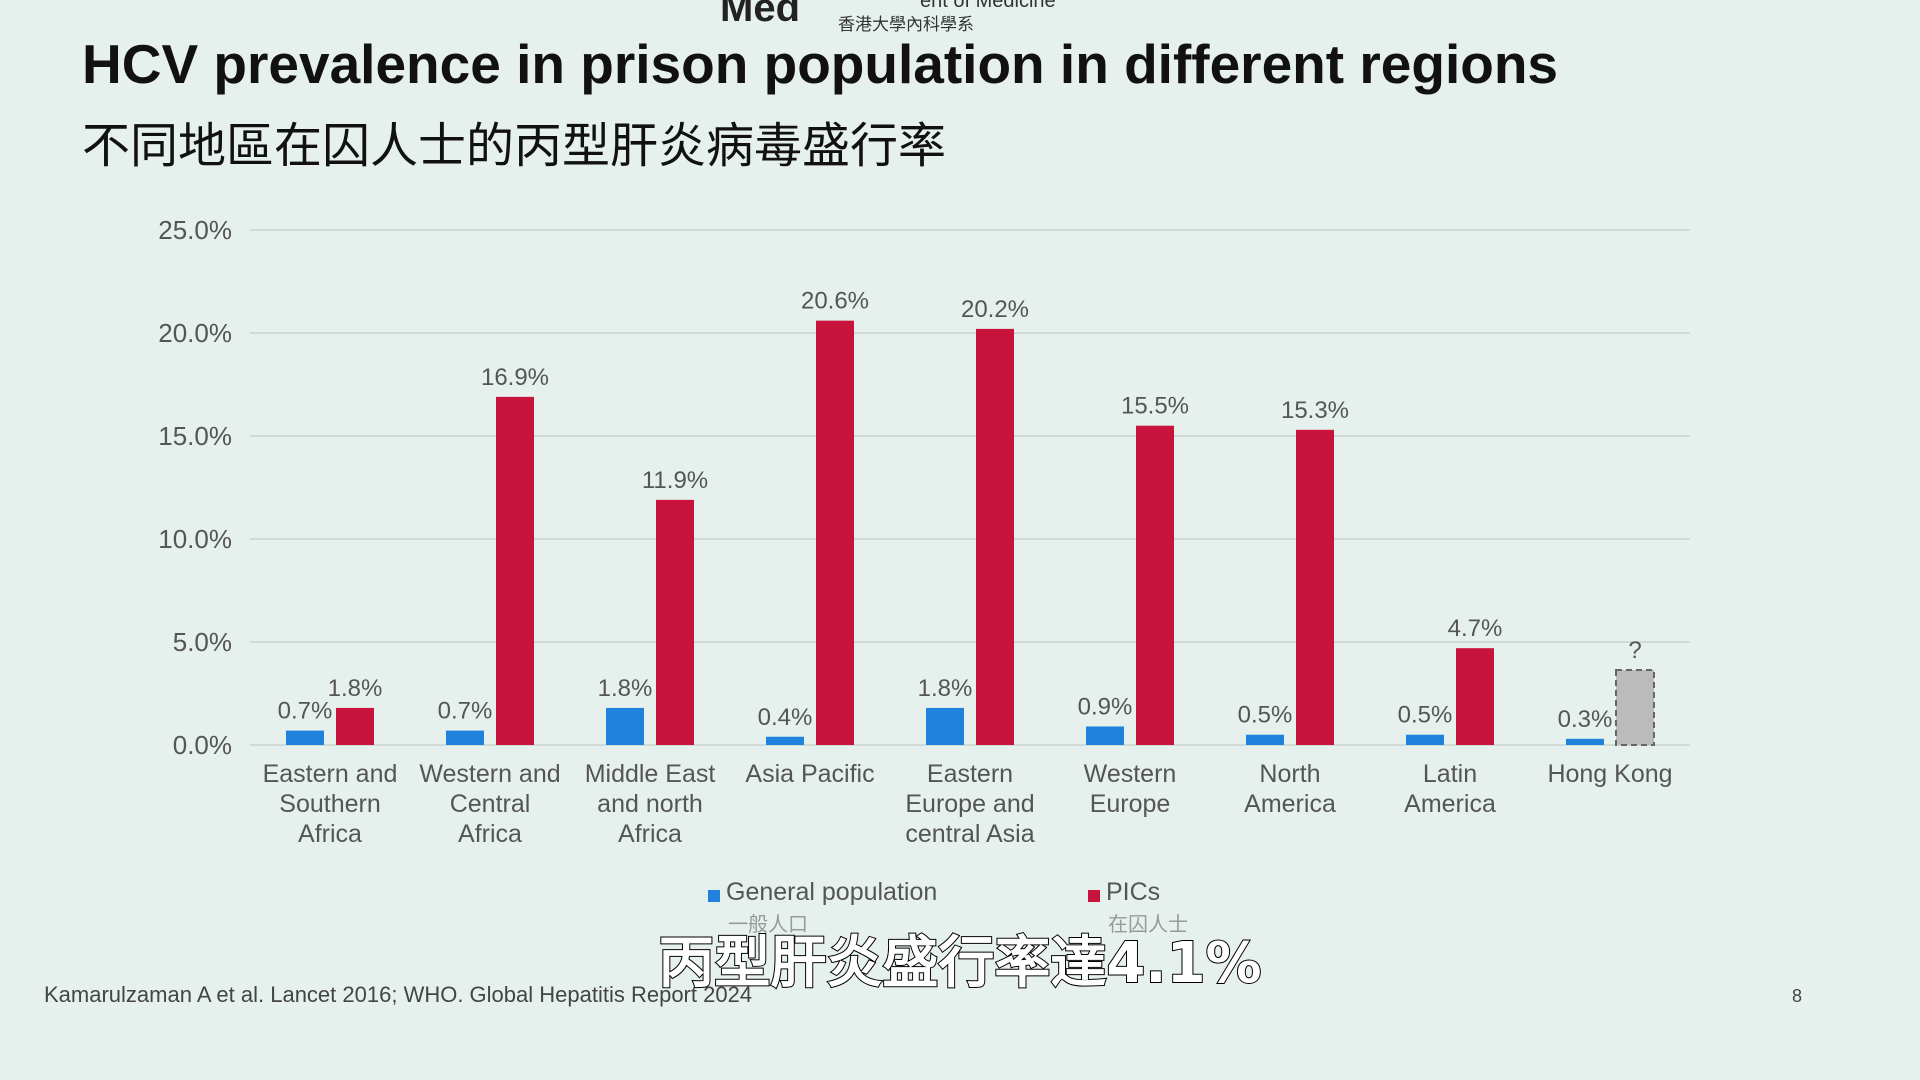 This screenshot has width=1920, height=1080. Describe the element at coordinates (988, 6) in the screenshot. I see `department-en: ent of Medicine` at that location.